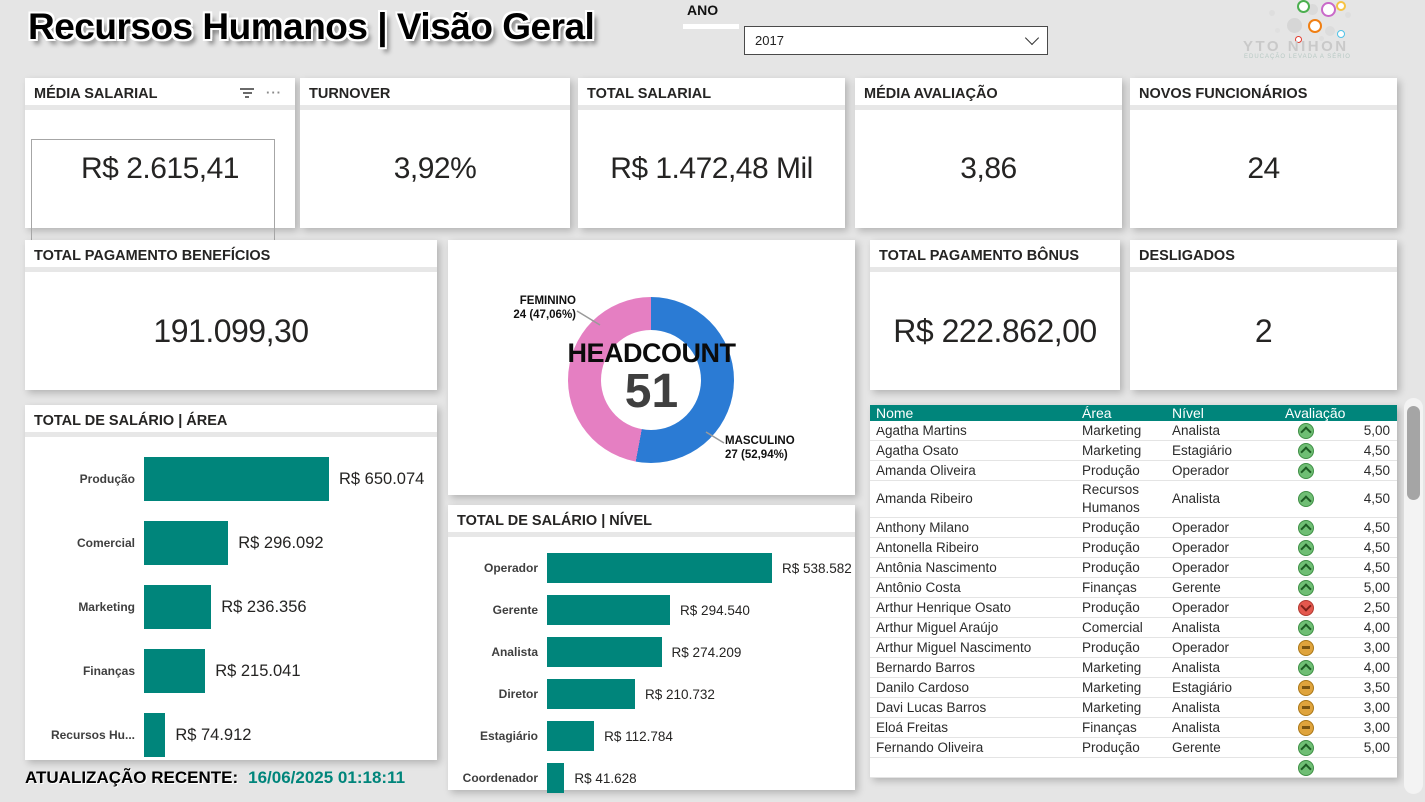 This screenshot has width=1425, height=802. What do you see at coordinates (1188, 413) in the screenshot?
I see `column-header-nivel: Nível` at bounding box center [1188, 413].